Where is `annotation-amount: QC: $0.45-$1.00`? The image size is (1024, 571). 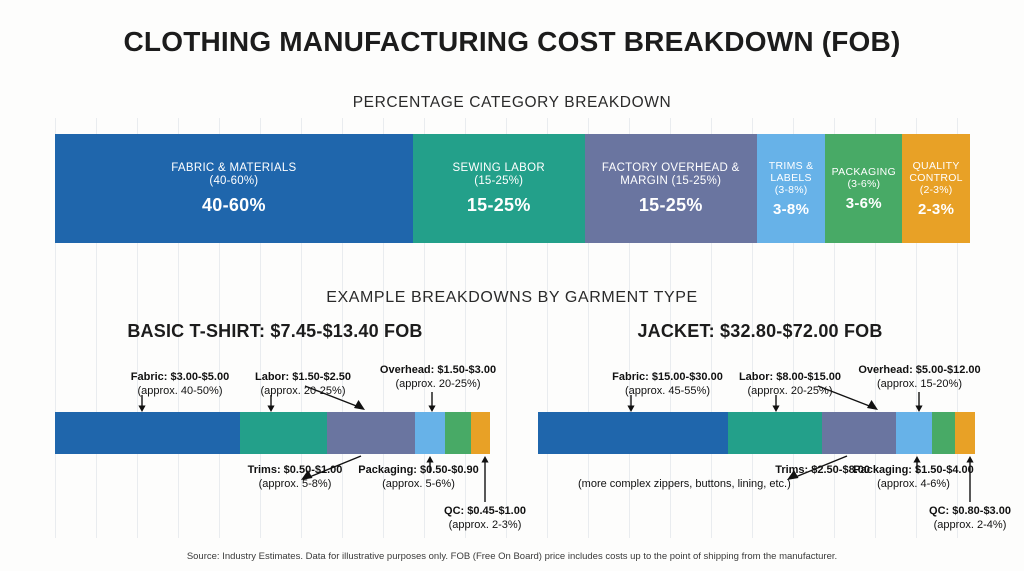 annotation-amount: QC: $0.45-$1.00 is located at coordinates (485, 511).